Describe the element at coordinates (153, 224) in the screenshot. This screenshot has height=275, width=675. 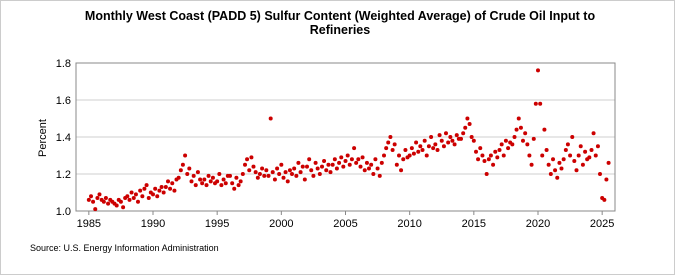
I see `x-tick-label: 1990` at that location.